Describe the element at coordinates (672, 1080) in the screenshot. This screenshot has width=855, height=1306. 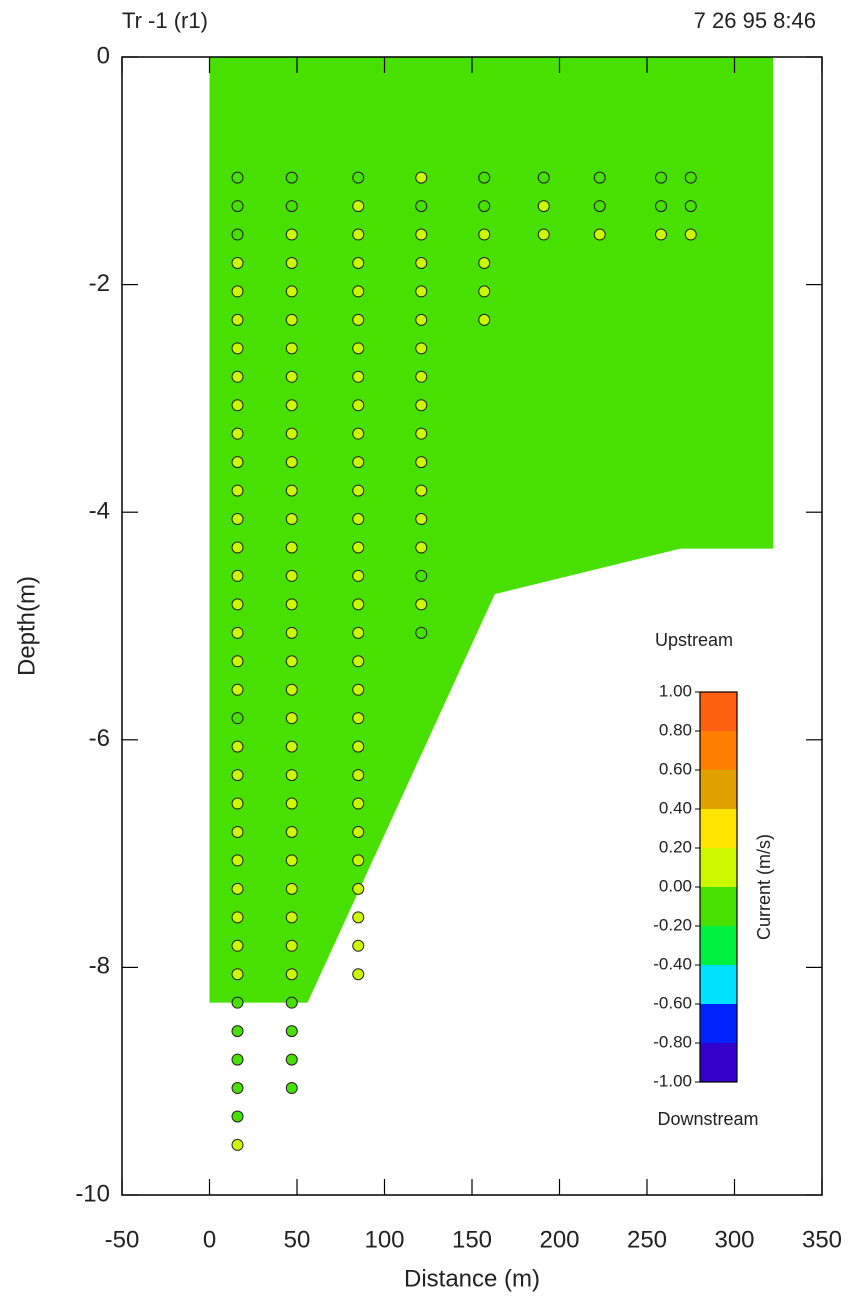
I see `colorbar-tick-label: -1.00` at that location.